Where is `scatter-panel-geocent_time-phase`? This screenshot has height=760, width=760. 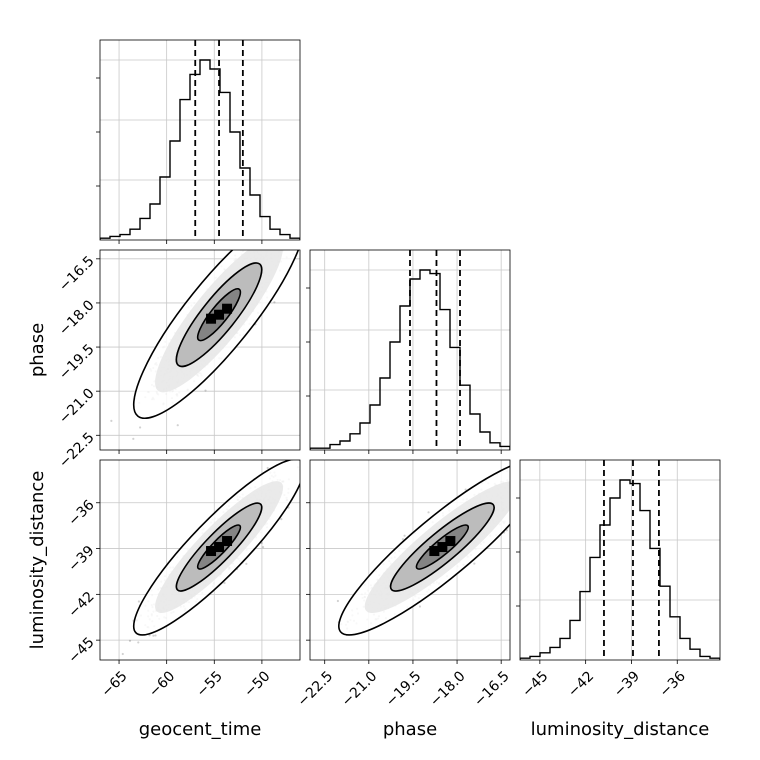 scatter-panel-geocent_time-phase is located at coordinates (198, 351).